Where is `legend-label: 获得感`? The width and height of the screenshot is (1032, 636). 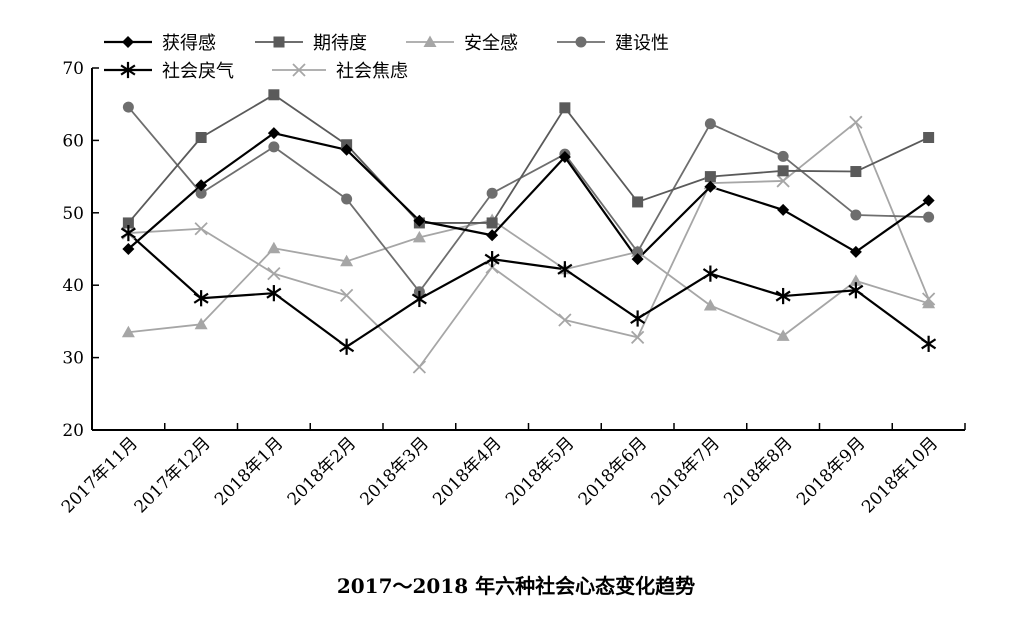 legend-label: 获得感 is located at coordinates (189, 43).